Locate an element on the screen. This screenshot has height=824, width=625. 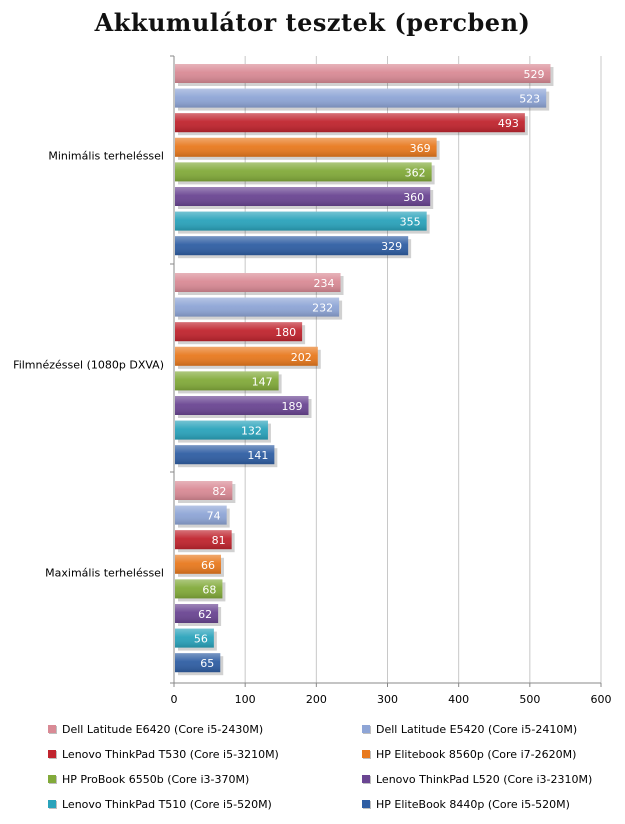
bar-value-label: 232 is located at coordinates (322, 308).